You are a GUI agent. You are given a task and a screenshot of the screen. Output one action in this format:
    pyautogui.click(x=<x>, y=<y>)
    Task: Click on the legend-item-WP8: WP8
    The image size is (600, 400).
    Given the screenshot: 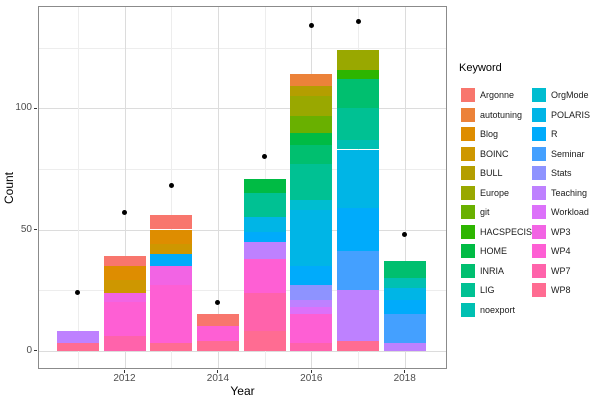 What is the action you would take?
    pyautogui.click(x=561, y=290)
    